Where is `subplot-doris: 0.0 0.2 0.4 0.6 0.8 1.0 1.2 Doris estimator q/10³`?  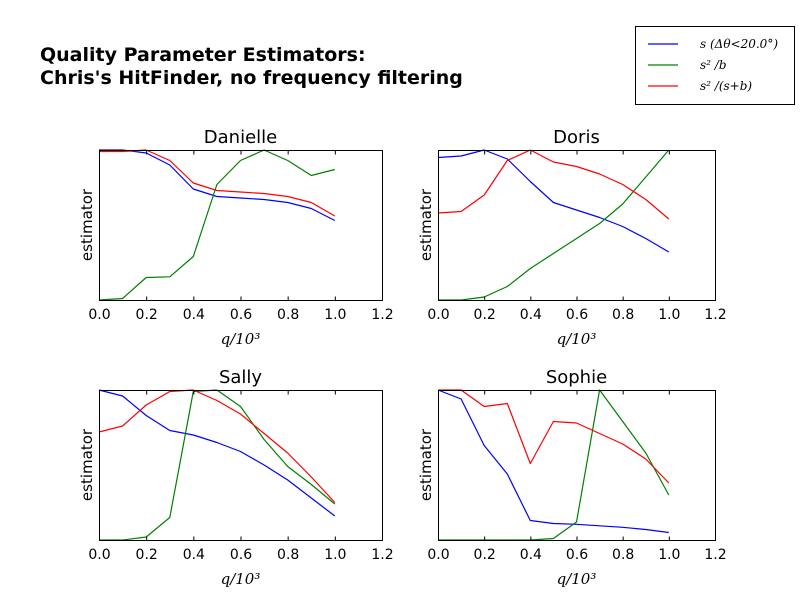
subplot-doris: 0.0 0.2 0.4 0.6 0.8 1.0 1.2 Doris estimator q/10³ is located at coordinates (572, 237).